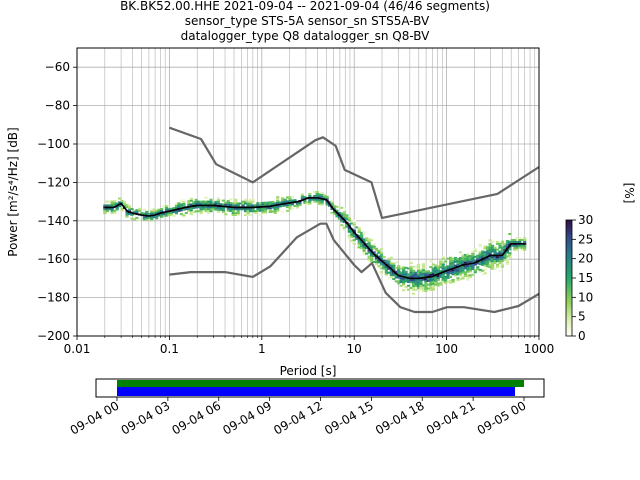 The height and width of the screenshot is (480, 640). I want to click on colorbar, so click(569, 278).